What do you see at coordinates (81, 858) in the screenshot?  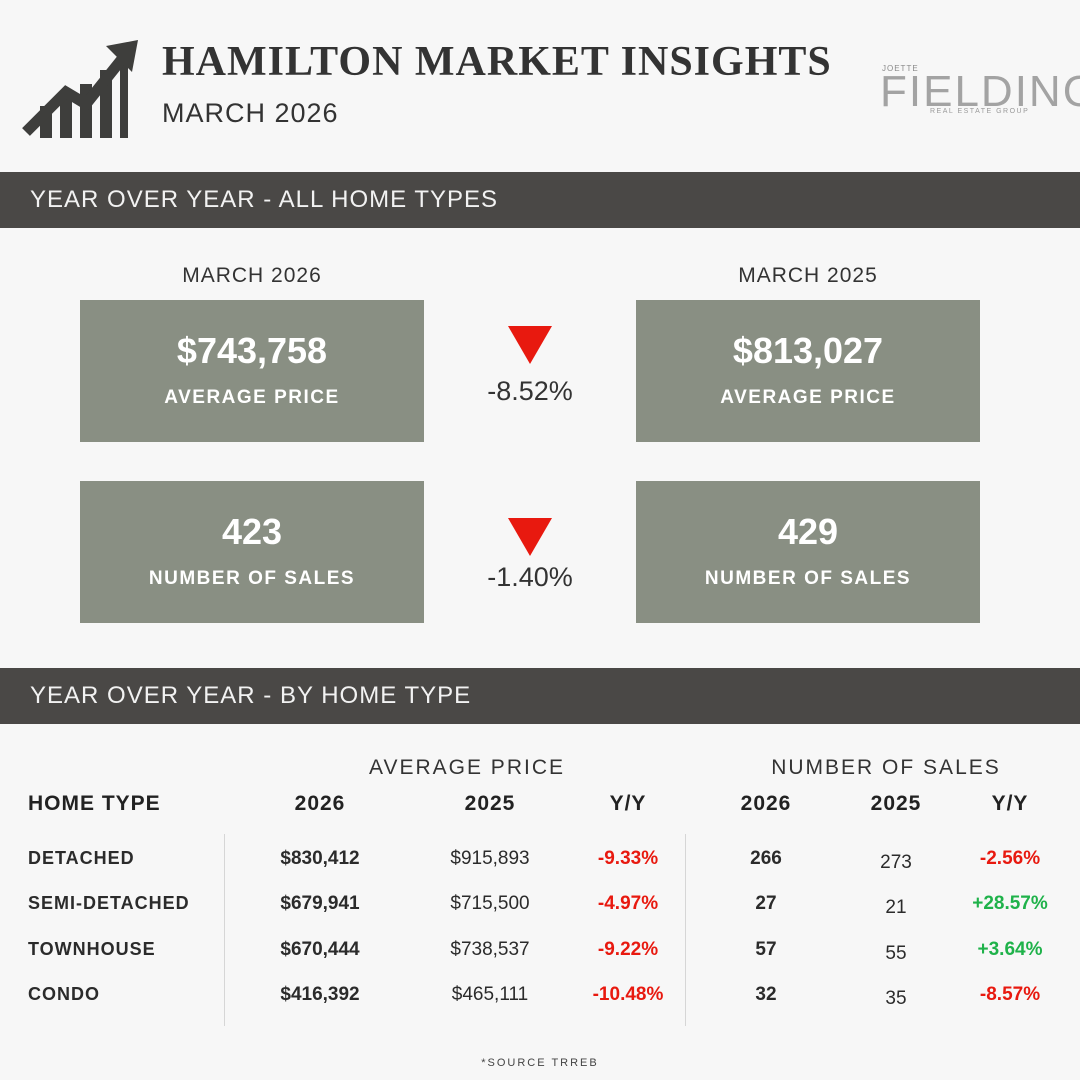 I see `home-type-cell: DETACHED` at bounding box center [81, 858].